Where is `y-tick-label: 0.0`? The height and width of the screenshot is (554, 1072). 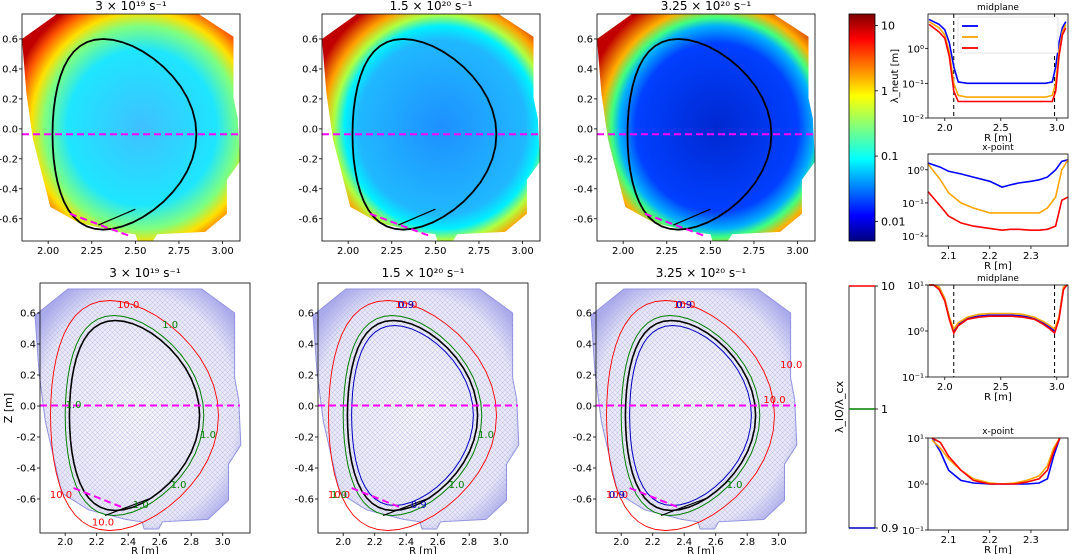
y-tick-label: 0.0 is located at coordinates (584, 407).